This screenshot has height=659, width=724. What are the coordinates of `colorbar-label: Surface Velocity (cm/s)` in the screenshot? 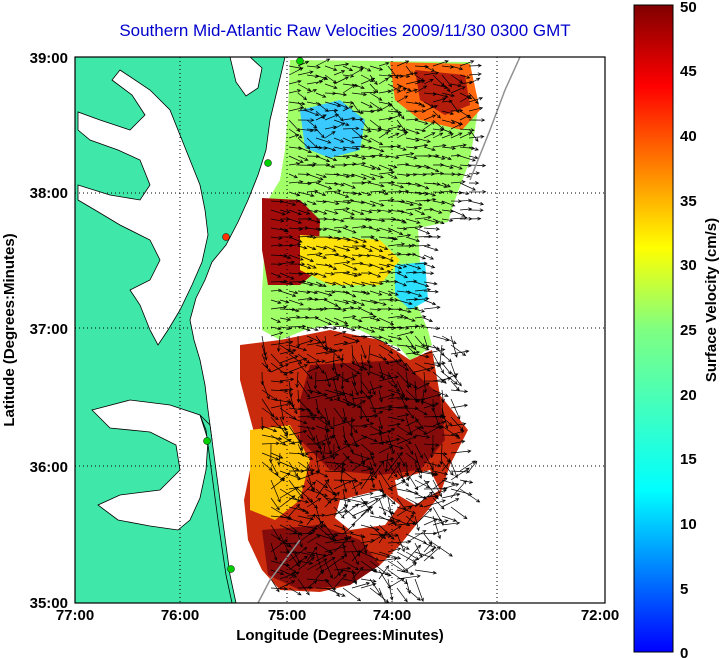 It's located at (711, 300).